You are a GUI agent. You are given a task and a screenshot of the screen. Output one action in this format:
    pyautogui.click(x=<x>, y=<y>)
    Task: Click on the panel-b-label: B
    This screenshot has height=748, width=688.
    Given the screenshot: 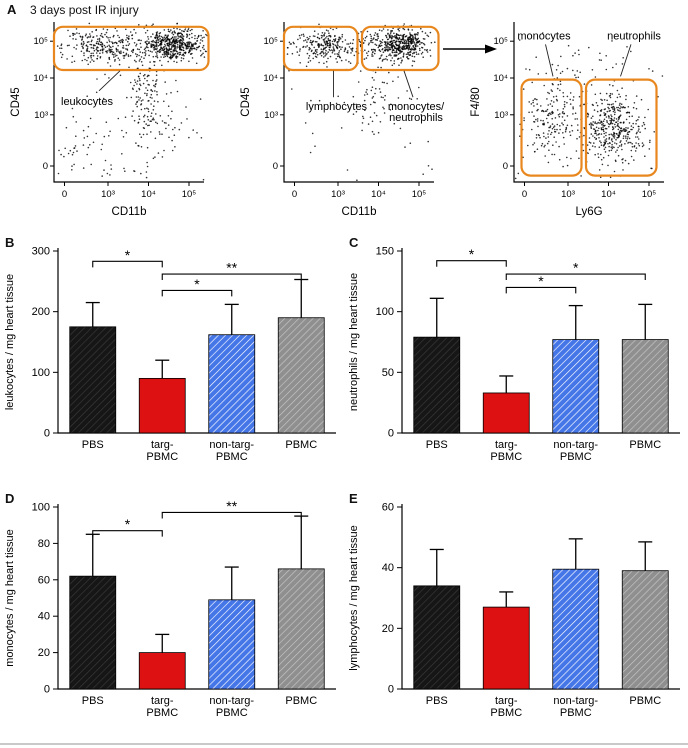 What is the action you would take?
    pyautogui.click(x=10, y=242)
    